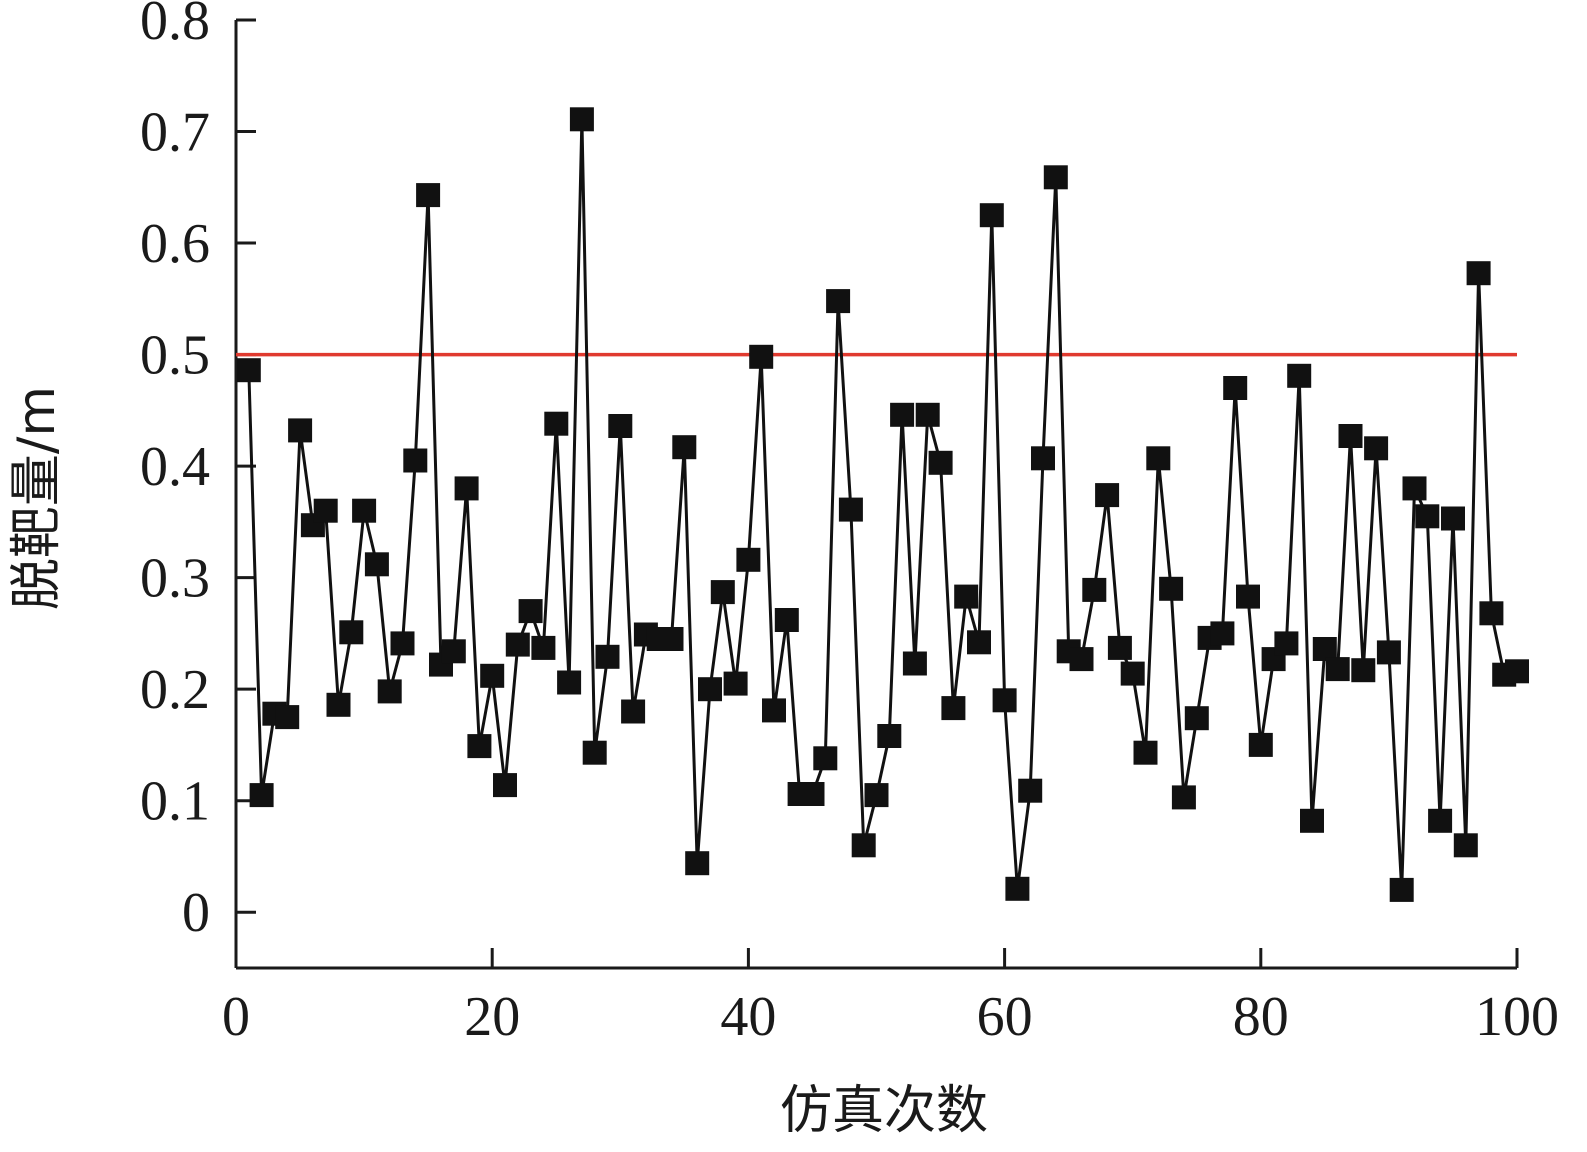 The height and width of the screenshot is (1152, 1587). Describe the element at coordinates (236, 1017) in the screenshot. I see `x-tick-label: 0` at that location.